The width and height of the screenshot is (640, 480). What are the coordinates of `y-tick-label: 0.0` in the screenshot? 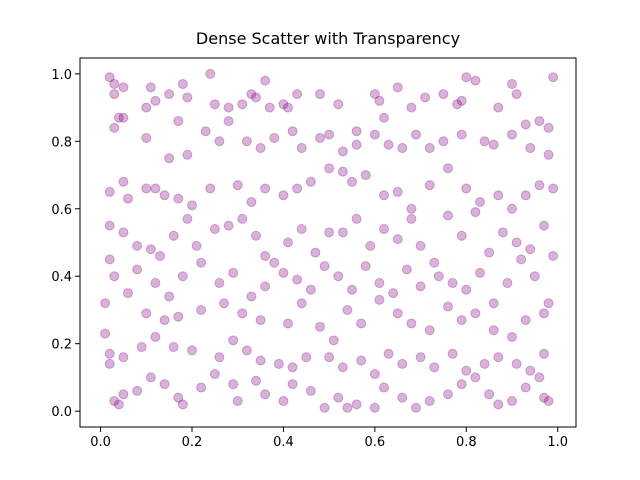 It's located at (61, 412).